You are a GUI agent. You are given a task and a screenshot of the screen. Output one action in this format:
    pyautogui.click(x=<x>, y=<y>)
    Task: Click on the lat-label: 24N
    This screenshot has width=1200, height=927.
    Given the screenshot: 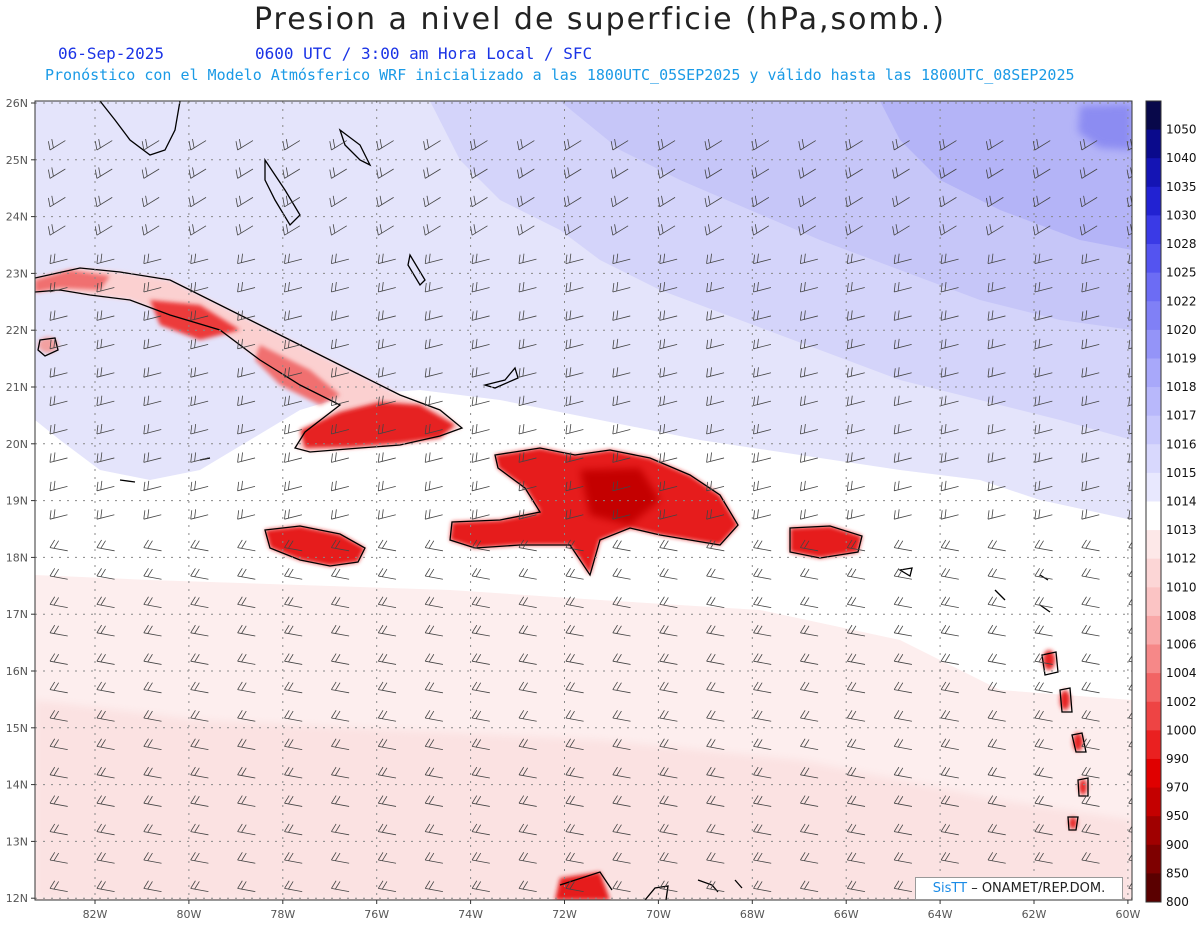 What is the action you would take?
    pyautogui.click(x=17, y=217)
    